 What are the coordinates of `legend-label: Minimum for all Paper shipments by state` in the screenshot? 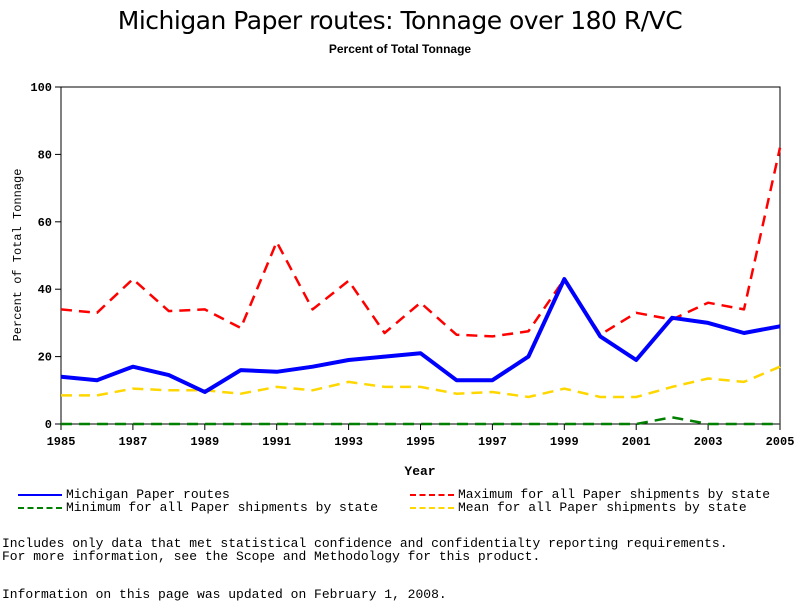 It's located at (222, 507).